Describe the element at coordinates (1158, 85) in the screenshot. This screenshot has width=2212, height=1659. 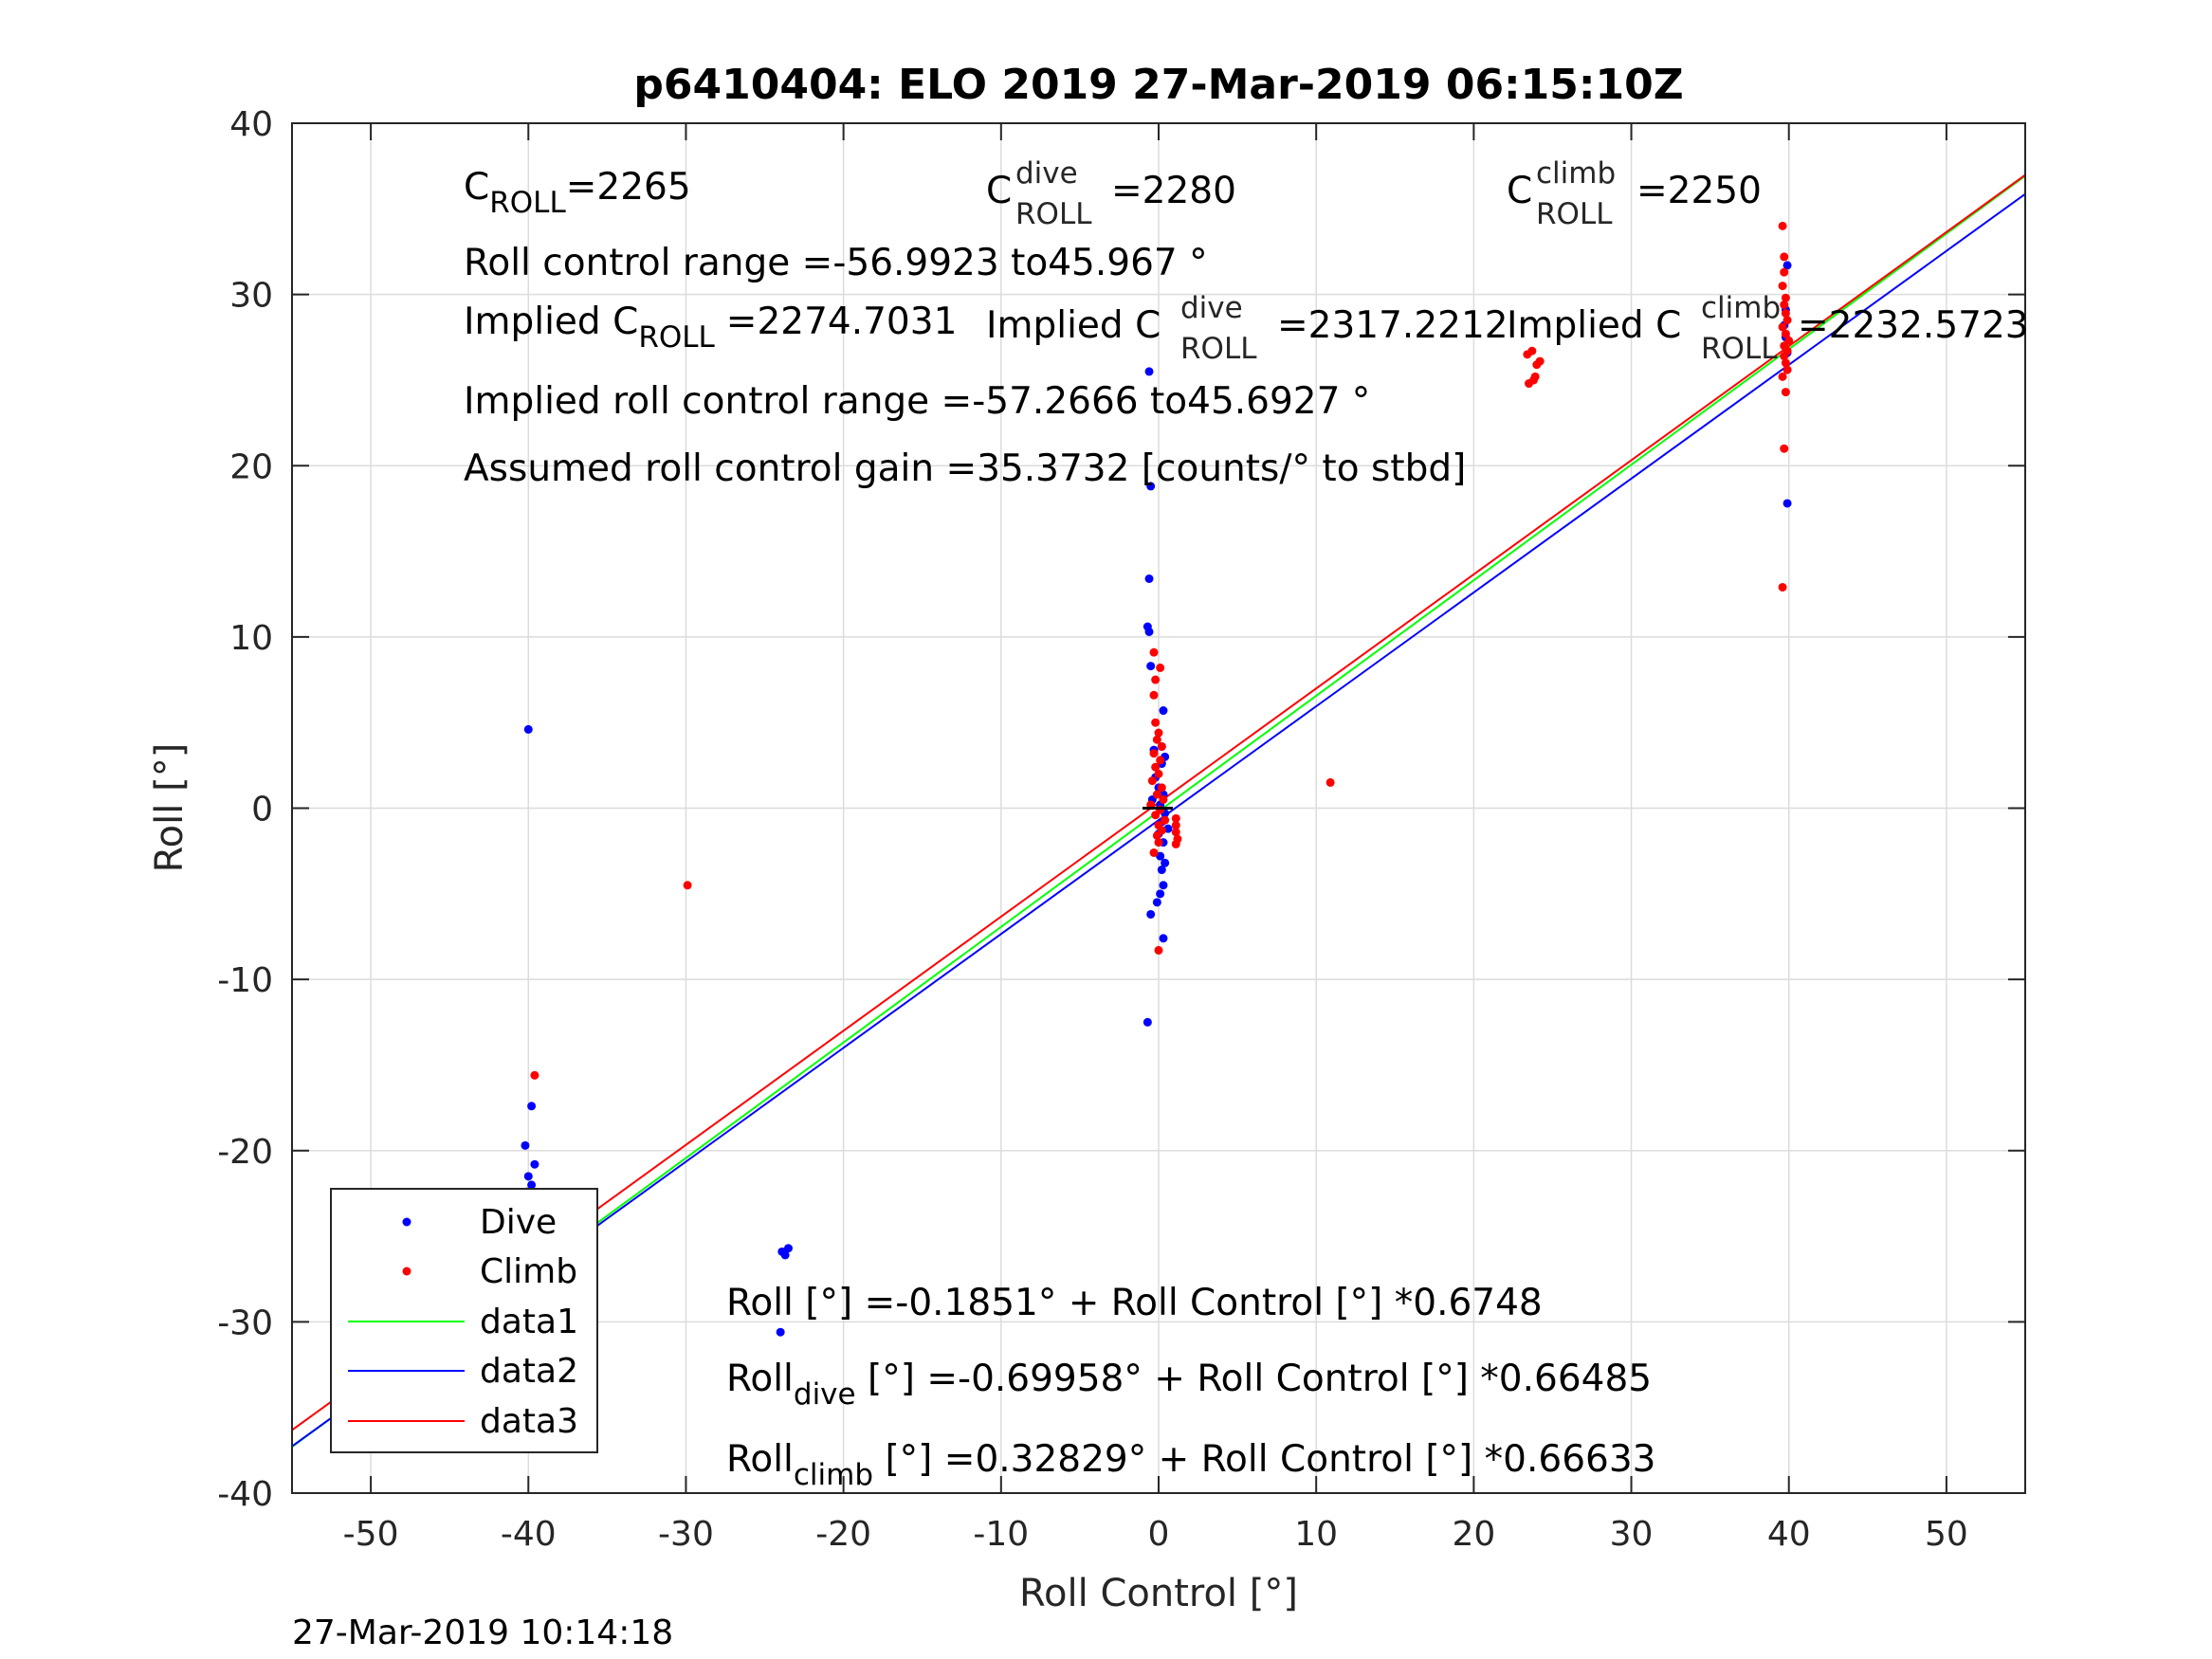
I see `chart-title: p6410404: ELO 2019 27-Mar-2019 06:15:10Z` at that location.